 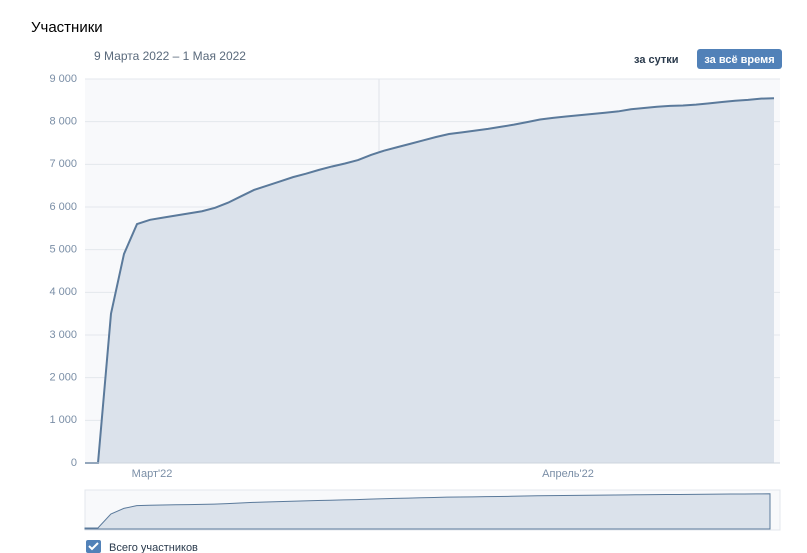 I want to click on period: 9 Марта 2022 – 1 Мая 2022, so click(x=170, y=56).